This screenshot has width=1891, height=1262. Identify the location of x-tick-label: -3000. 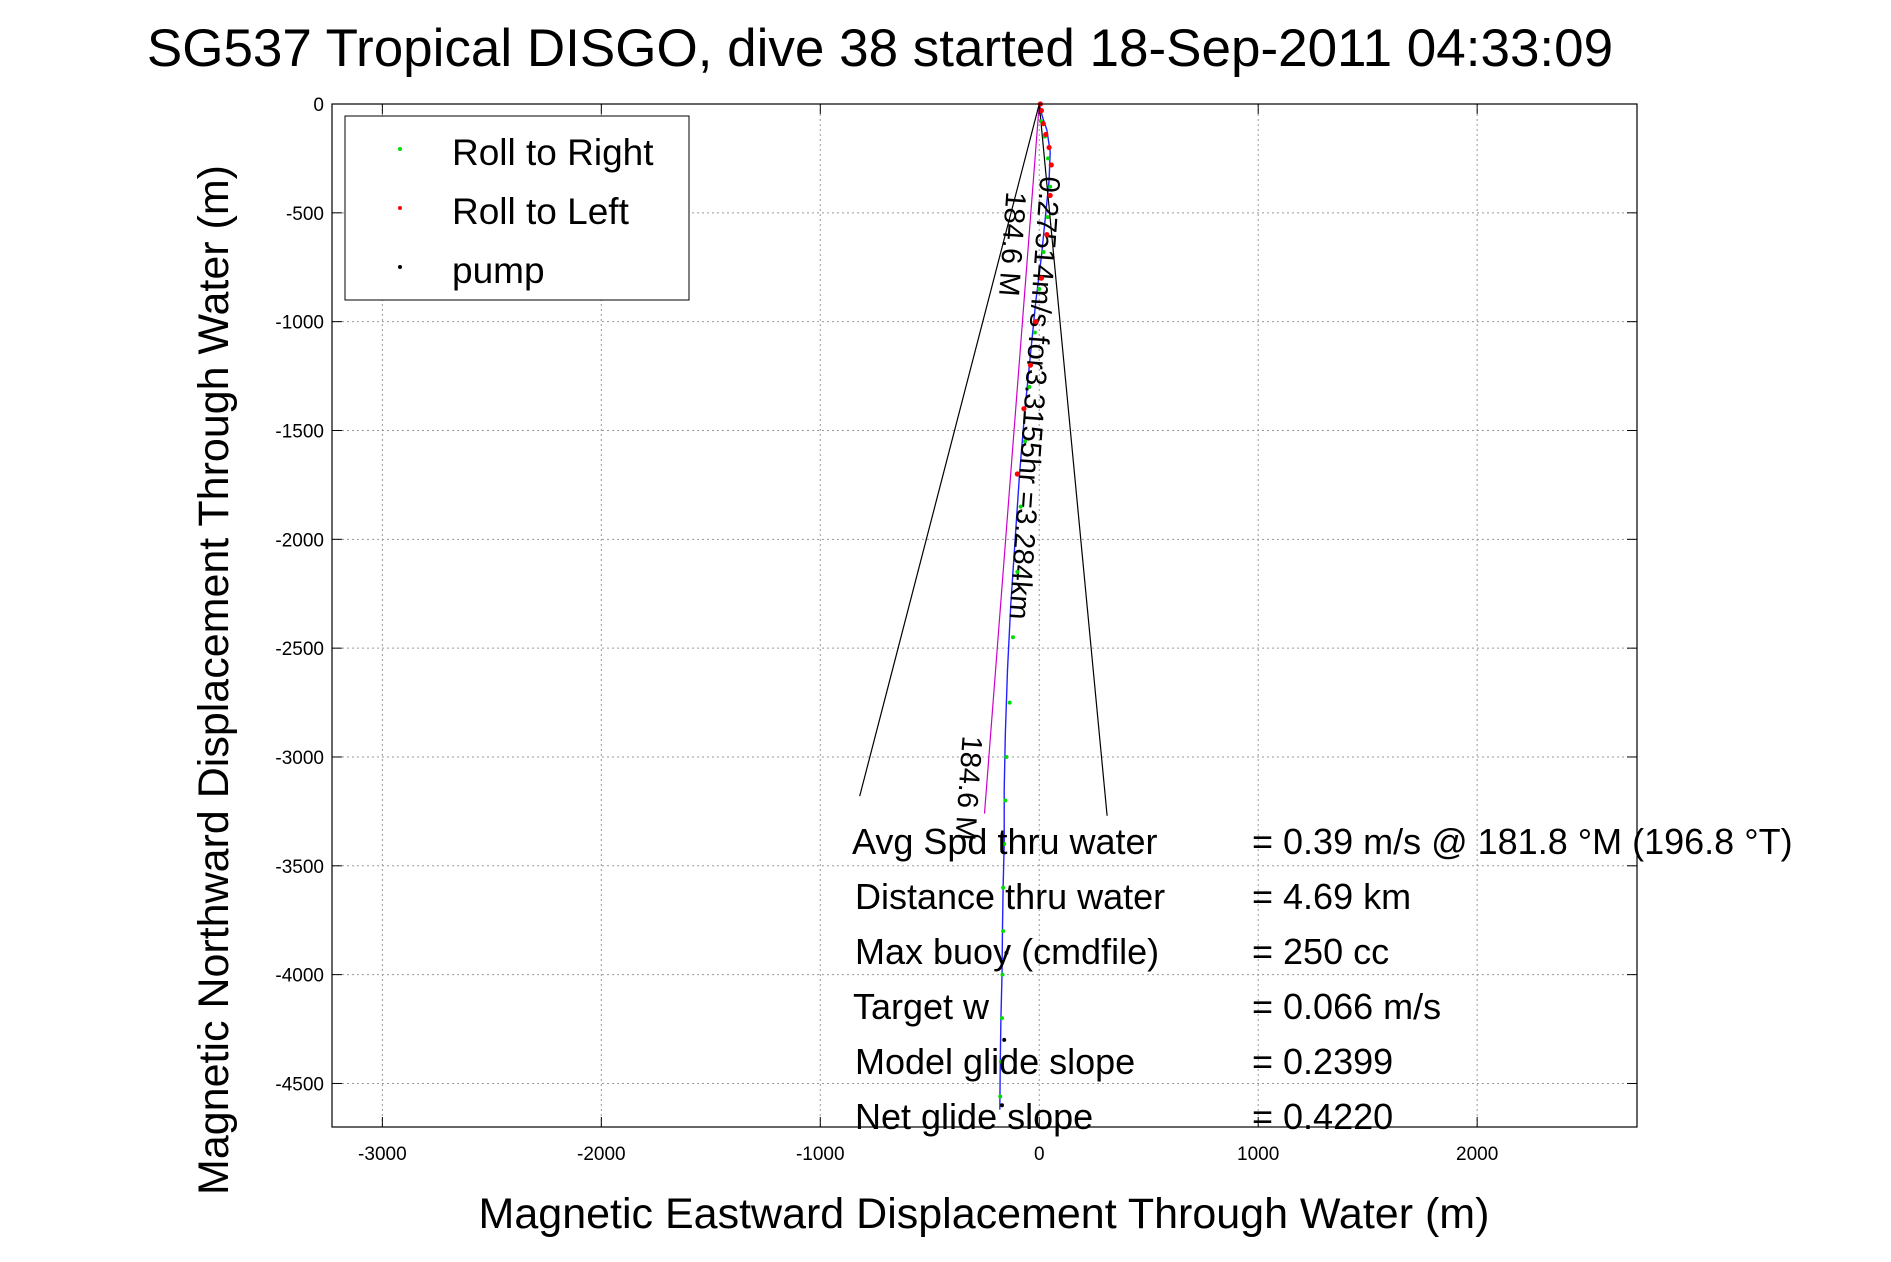
(382, 1154).